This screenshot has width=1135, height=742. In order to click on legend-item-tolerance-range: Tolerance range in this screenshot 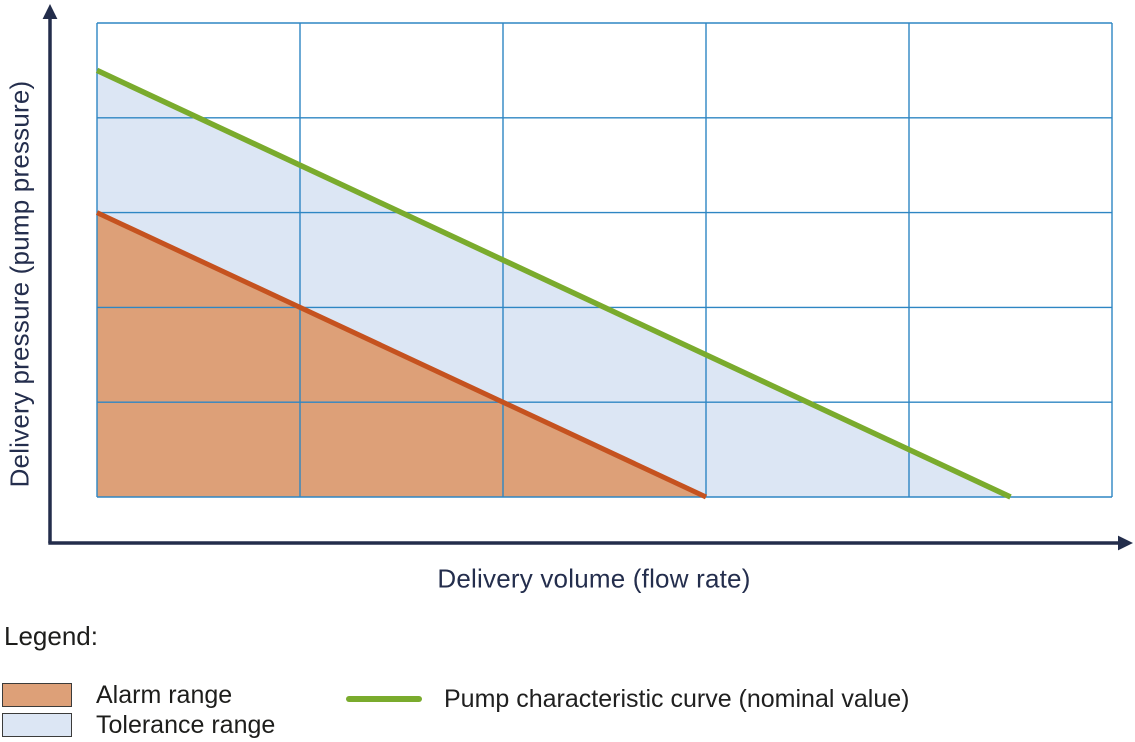, I will do `click(139, 724)`.